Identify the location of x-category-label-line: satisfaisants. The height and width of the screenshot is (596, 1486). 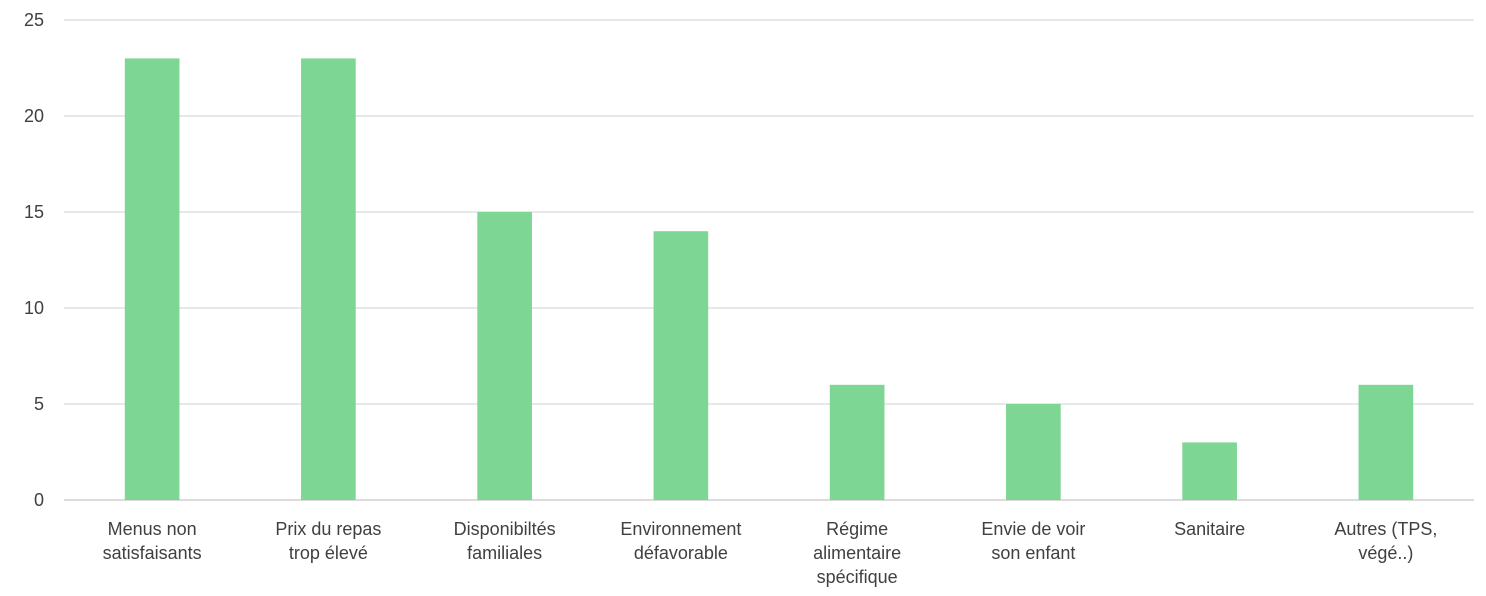
(152, 553).